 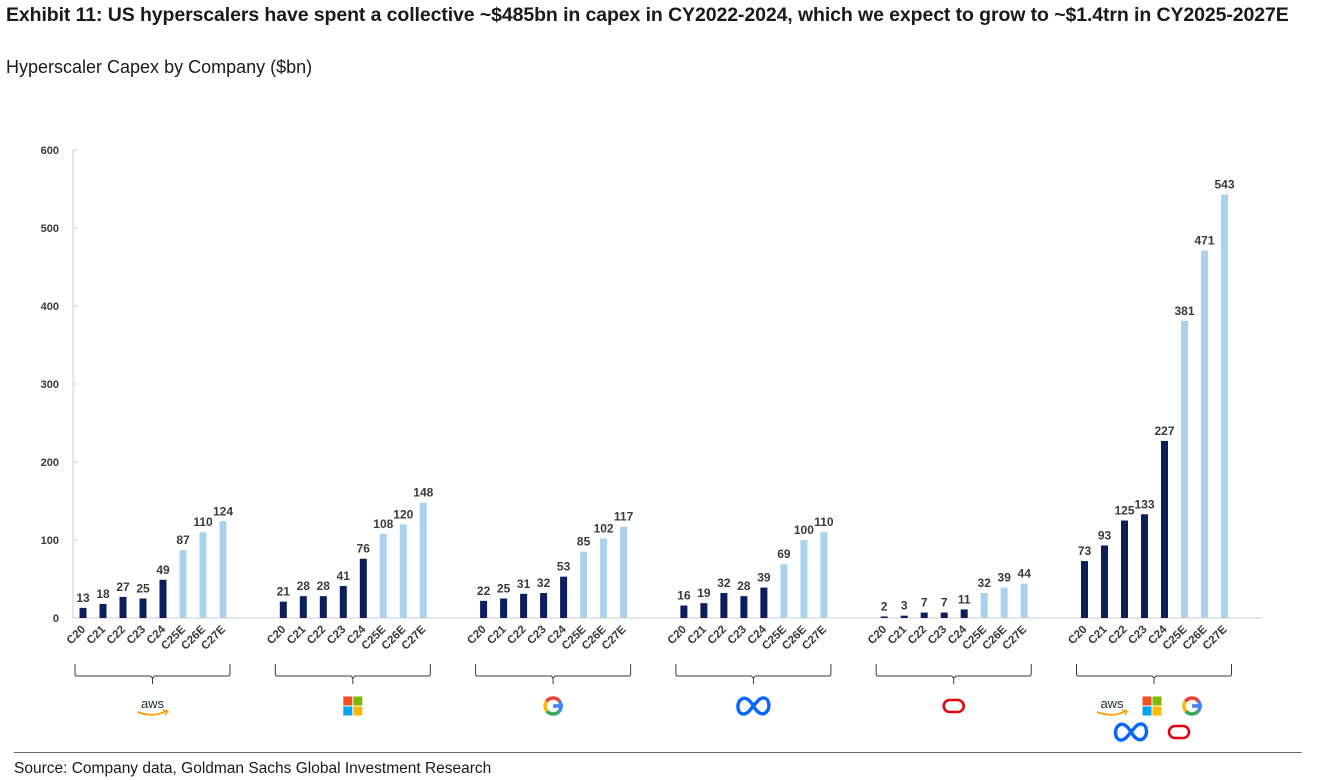 What do you see at coordinates (954, 706) in the screenshot?
I see `oracle-logo-icon` at bounding box center [954, 706].